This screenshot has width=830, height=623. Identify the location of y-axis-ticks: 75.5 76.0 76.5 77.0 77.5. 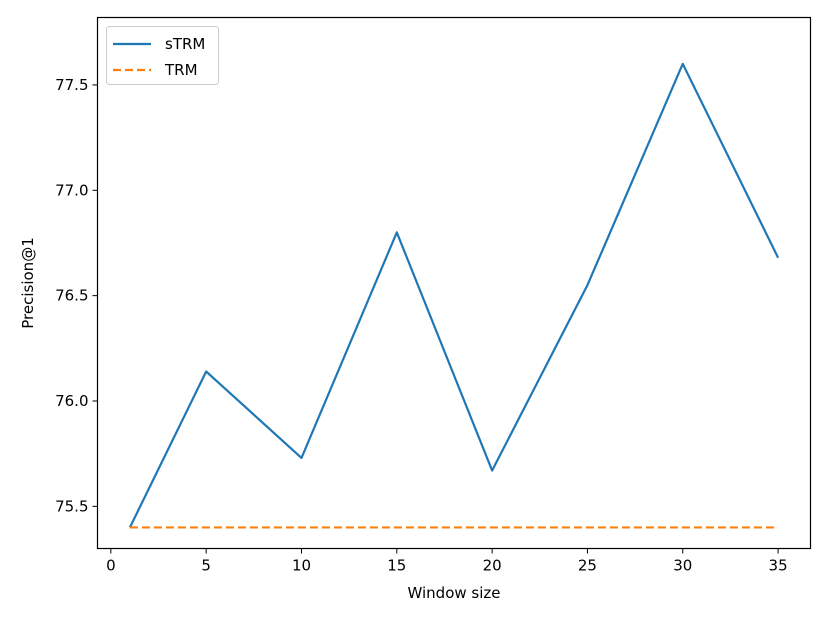
(76, 295).